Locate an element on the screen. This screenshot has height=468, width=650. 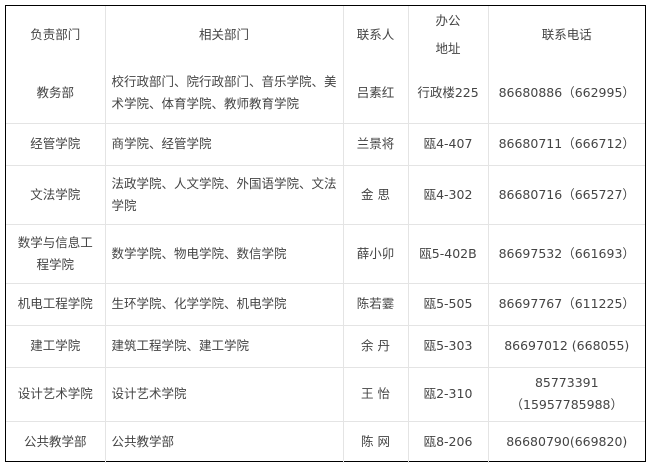
office-cell: 瓯5-303 is located at coordinates (448, 346).